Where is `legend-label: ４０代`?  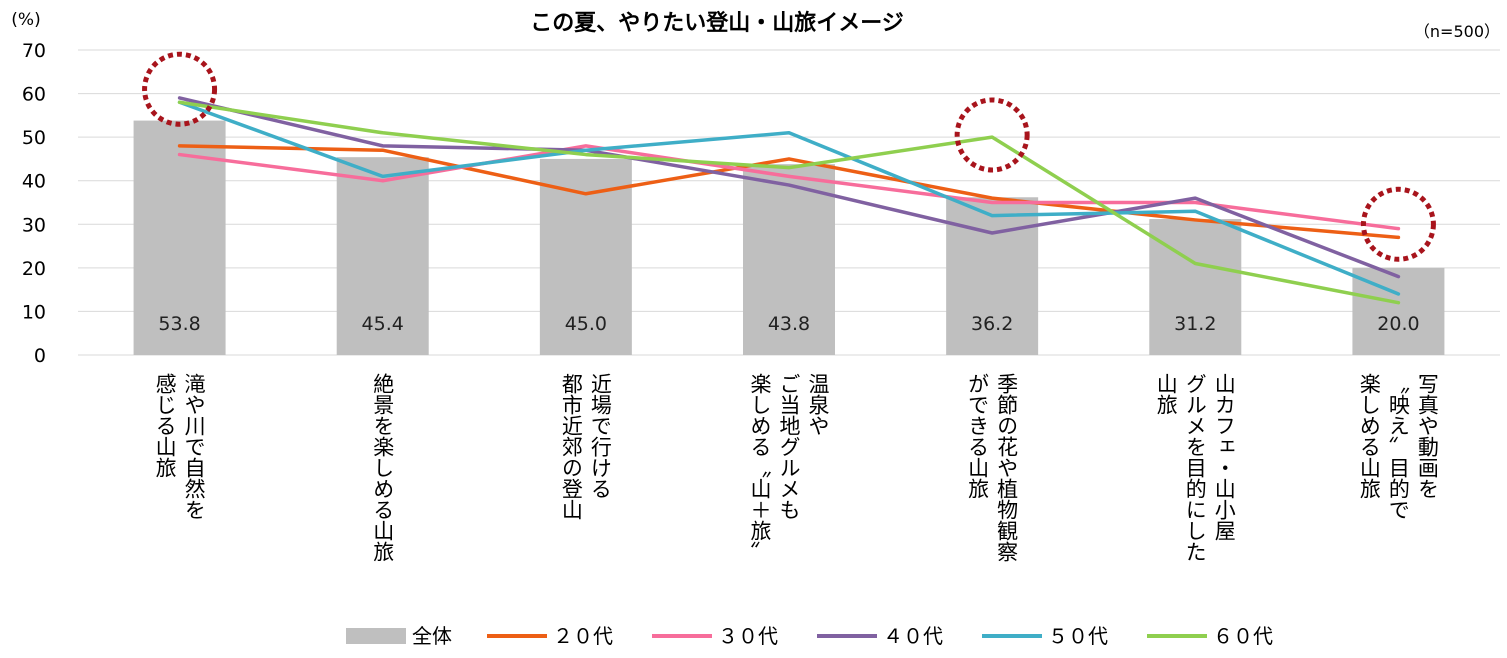
legend-label: ４０代 is located at coordinates (913, 636).